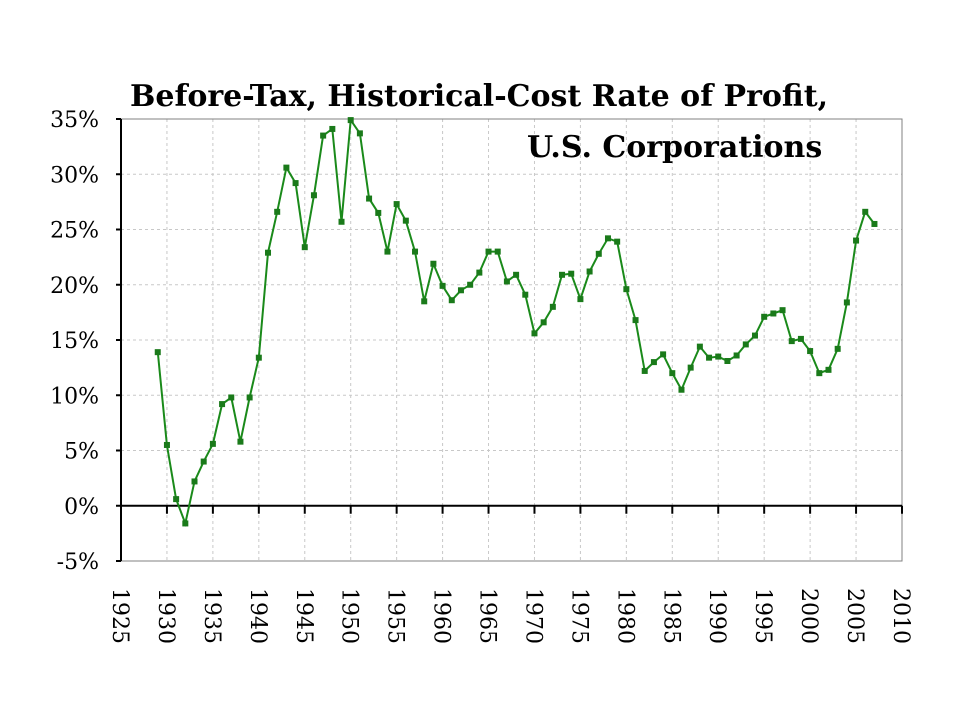 This screenshot has width=960, height=720. Describe the element at coordinates (762, 616) in the screenshot. I see `x-tick-label: 1995` at that location.